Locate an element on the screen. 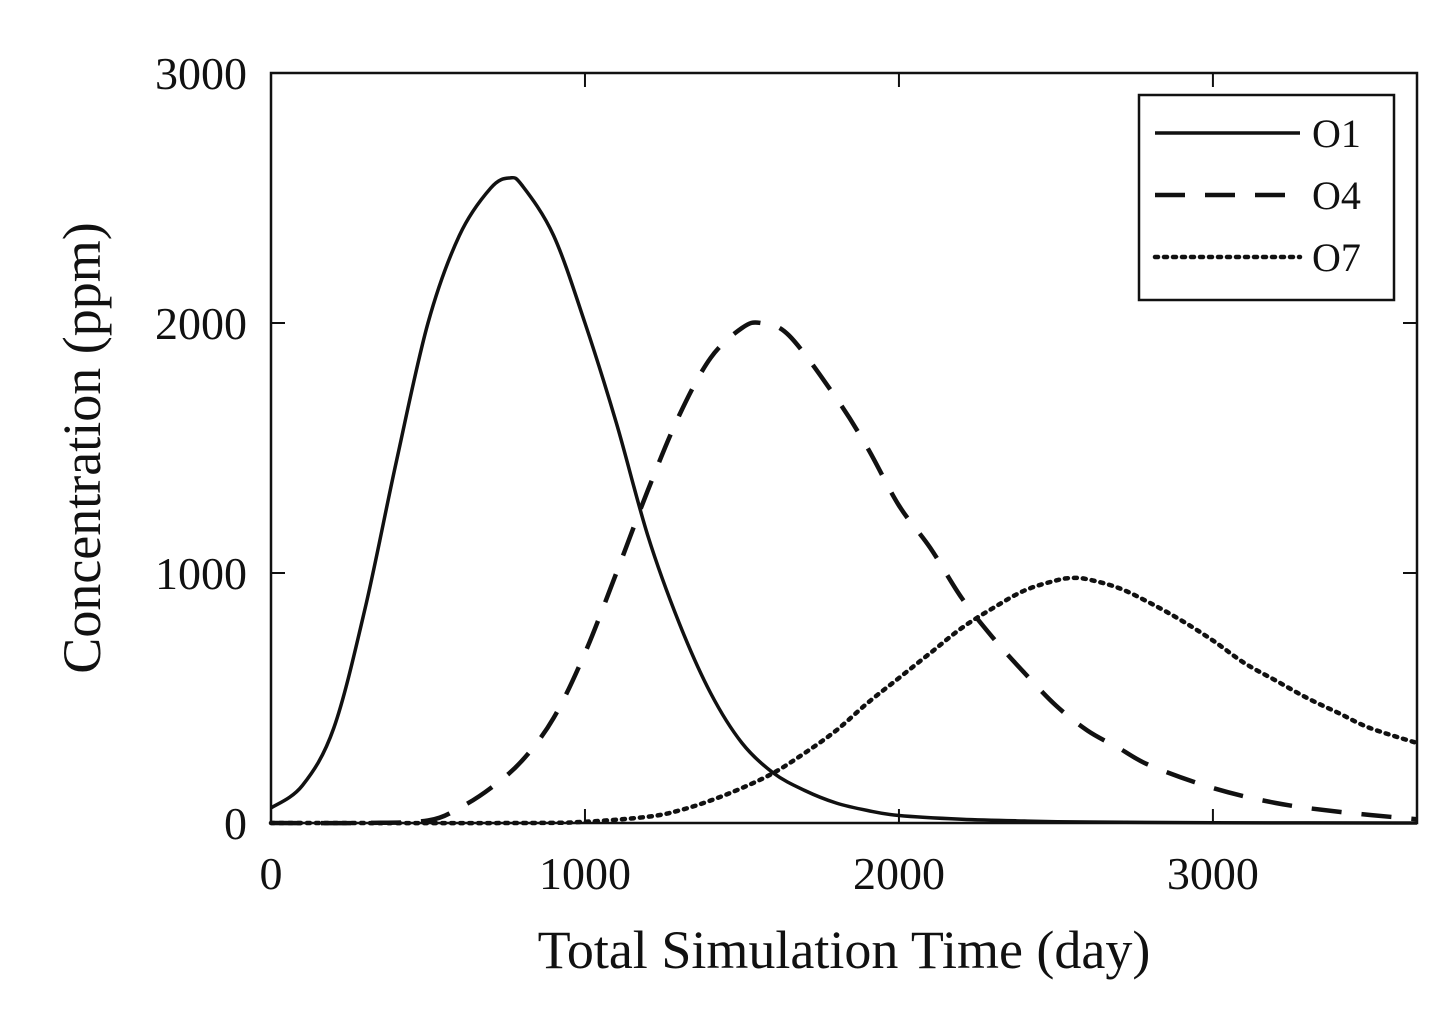  y-tick-label: 0 is located at coordinates (235, 823).